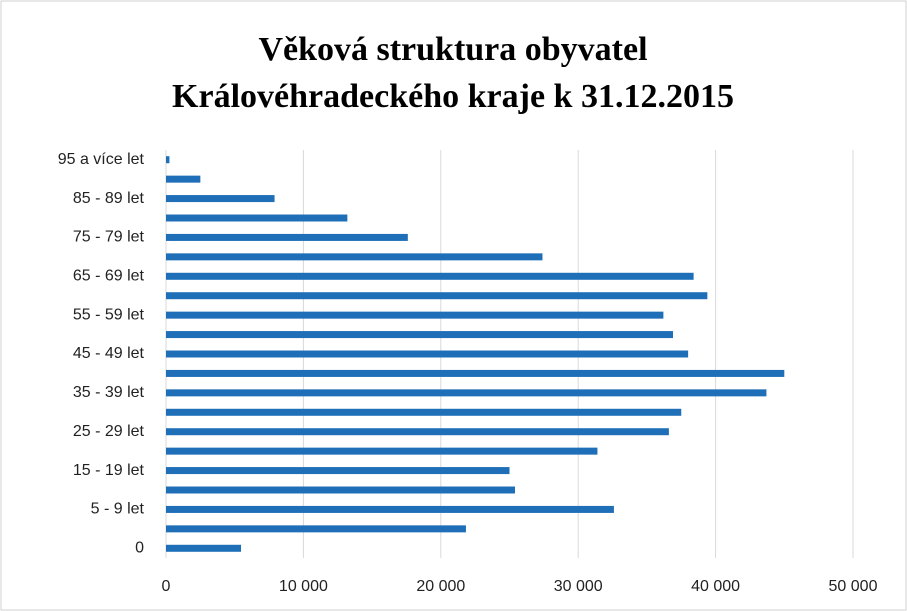 This screenshot has height=611, width=907. Describe the element at coordinates (109, 276) in the screenshot. I see `y-tick-label: 65 - 69 let` at that location.